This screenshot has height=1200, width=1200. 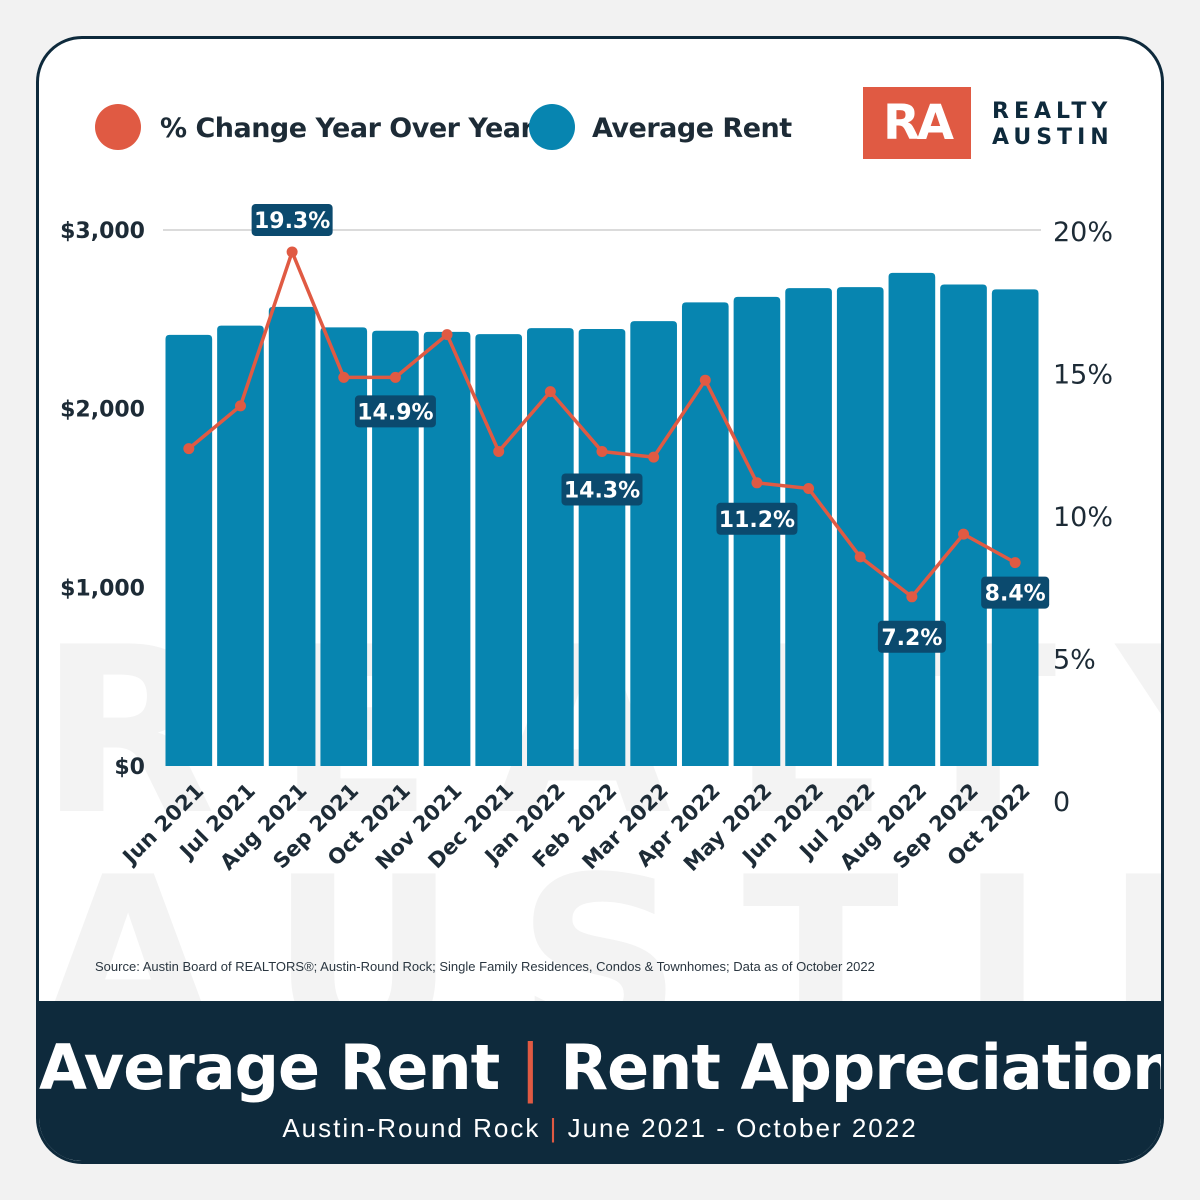 What do you see at coordinates (102, 410) in the screenshot?
I see `y-left-tick: $2,000` at bounding box center [102, 410].